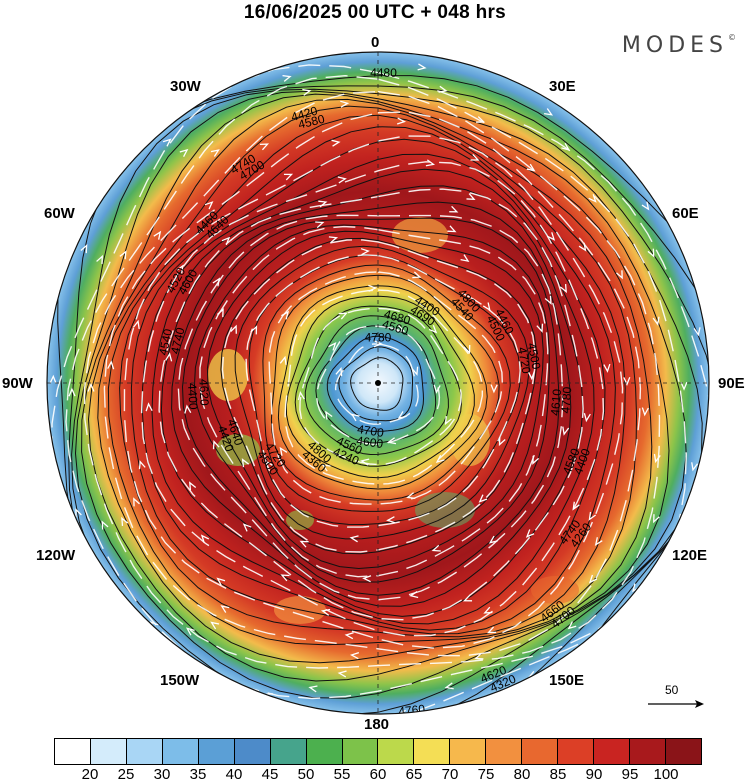 The width and height of the screenshot is (750, 783). What do you see at coordinates (522, 774) in the screenshot?
I see `colorbar-tick-label: 80` at bounding box center [522, 774].